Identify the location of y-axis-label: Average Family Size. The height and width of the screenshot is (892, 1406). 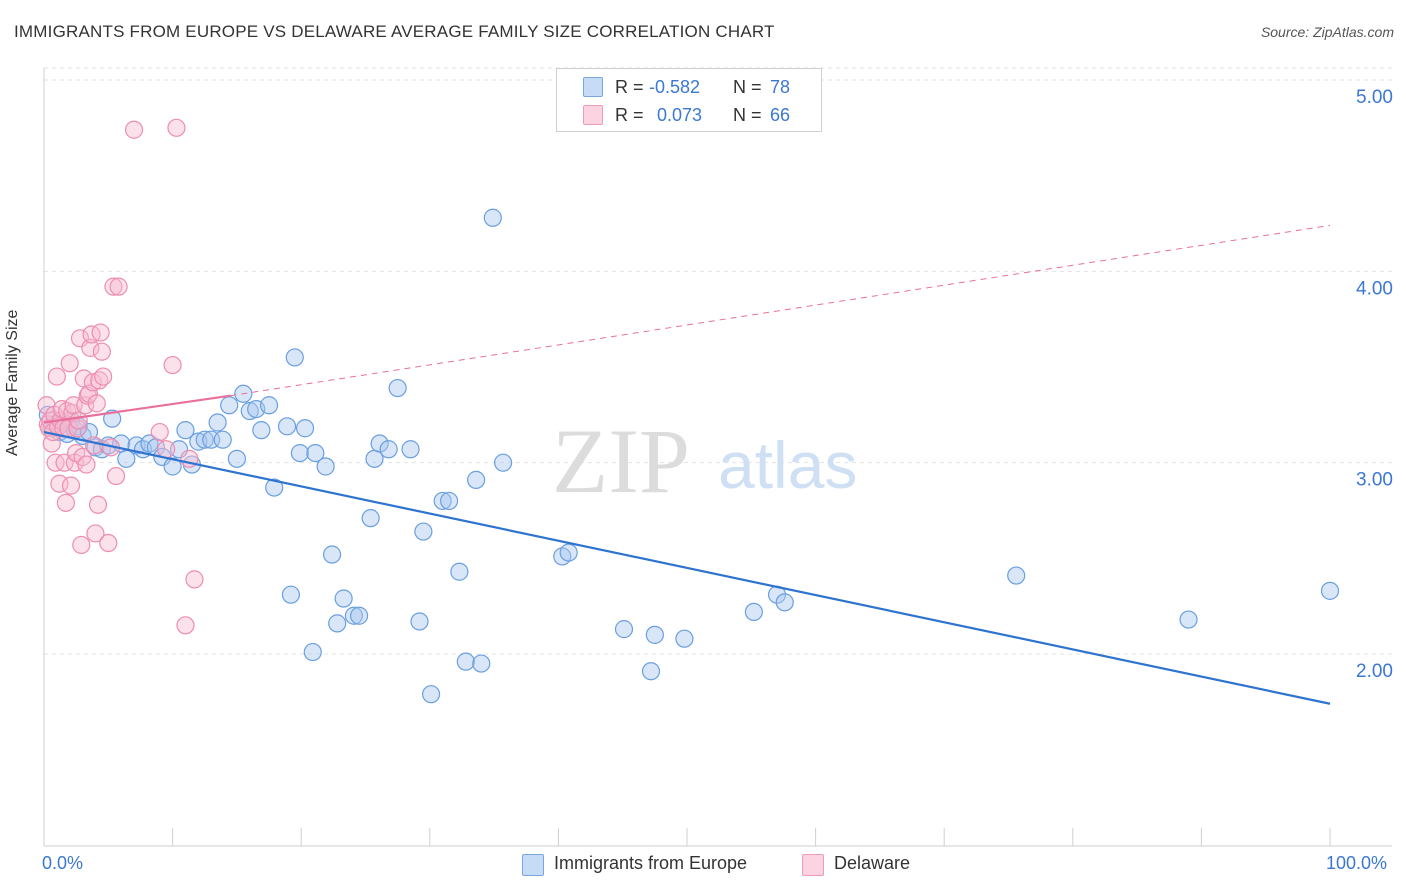
(12, 382).